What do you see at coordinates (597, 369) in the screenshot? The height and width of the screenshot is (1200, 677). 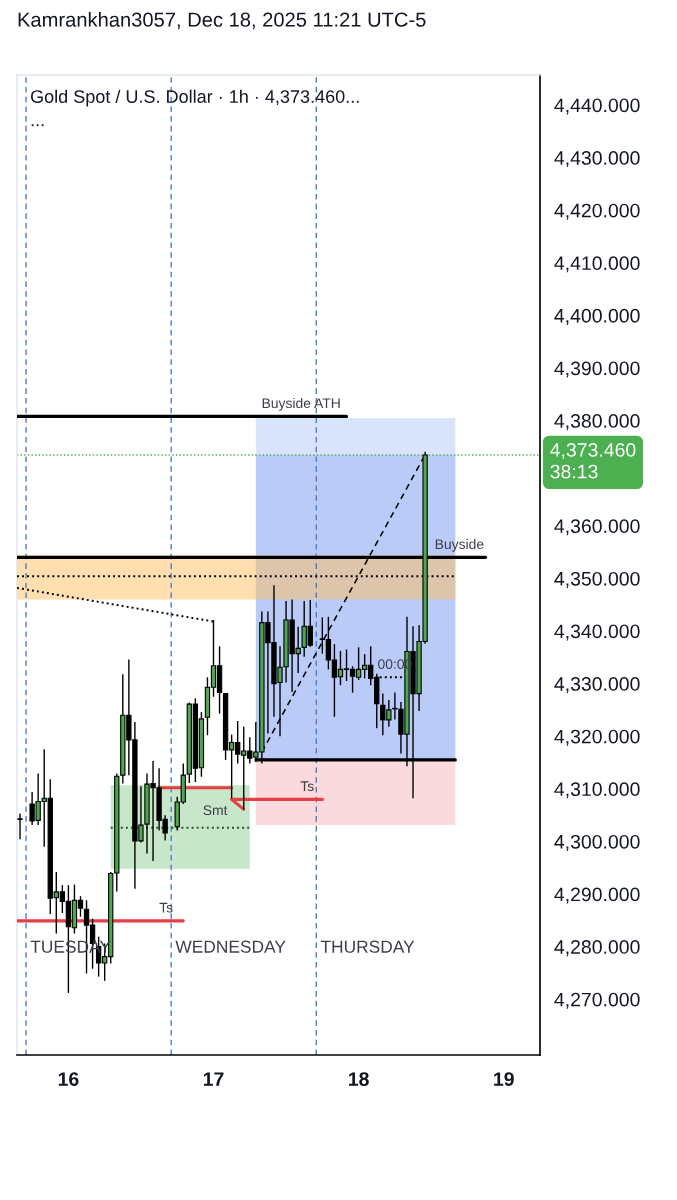 I see `y-tick-label: 4,390.000` at bounding box center [597, 369].